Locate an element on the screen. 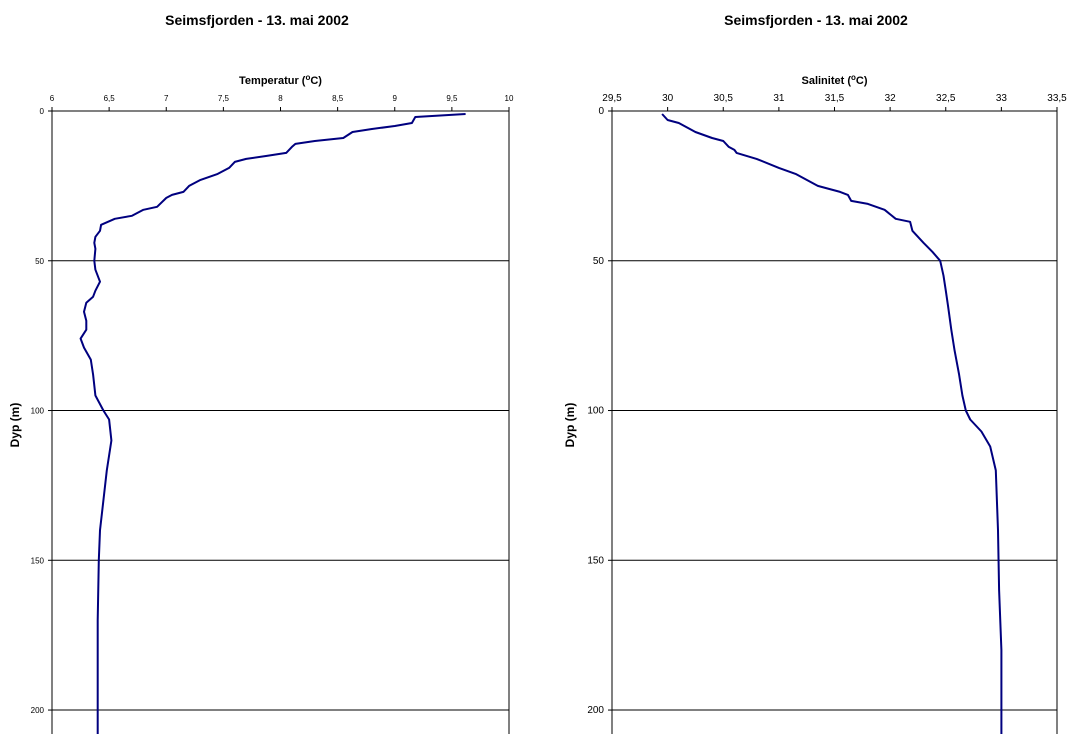 This screenshot has height=734, width=1069. x-tick-label: 10 is located at coordinates (509, 98).